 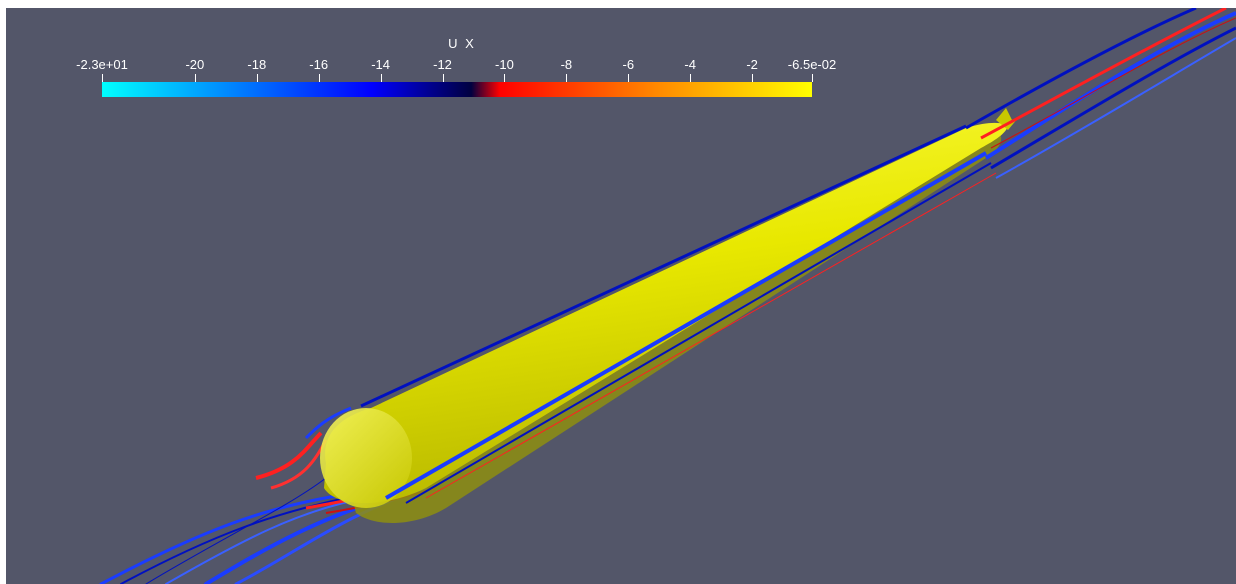 I want to click on color-legend-tick-label: -2.3e+01, so click(x=102, y=64).